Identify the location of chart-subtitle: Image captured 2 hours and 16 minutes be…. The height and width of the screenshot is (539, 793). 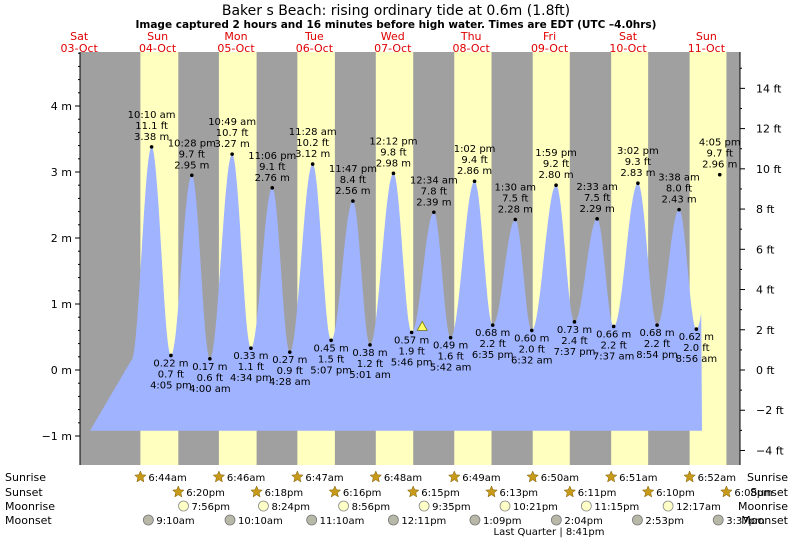
(396, 25).